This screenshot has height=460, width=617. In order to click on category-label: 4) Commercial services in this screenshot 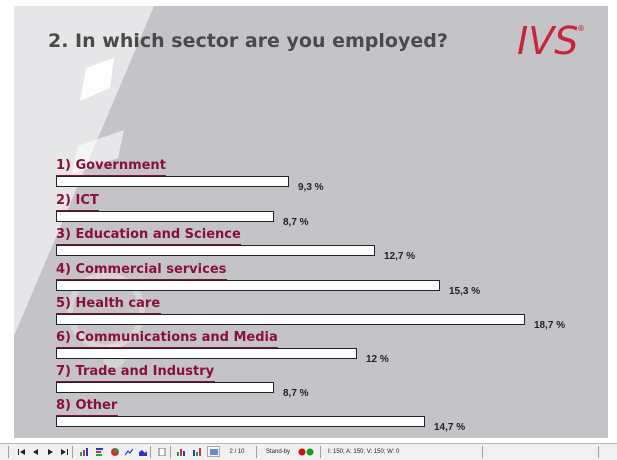, I will do `click(141, 269)`.